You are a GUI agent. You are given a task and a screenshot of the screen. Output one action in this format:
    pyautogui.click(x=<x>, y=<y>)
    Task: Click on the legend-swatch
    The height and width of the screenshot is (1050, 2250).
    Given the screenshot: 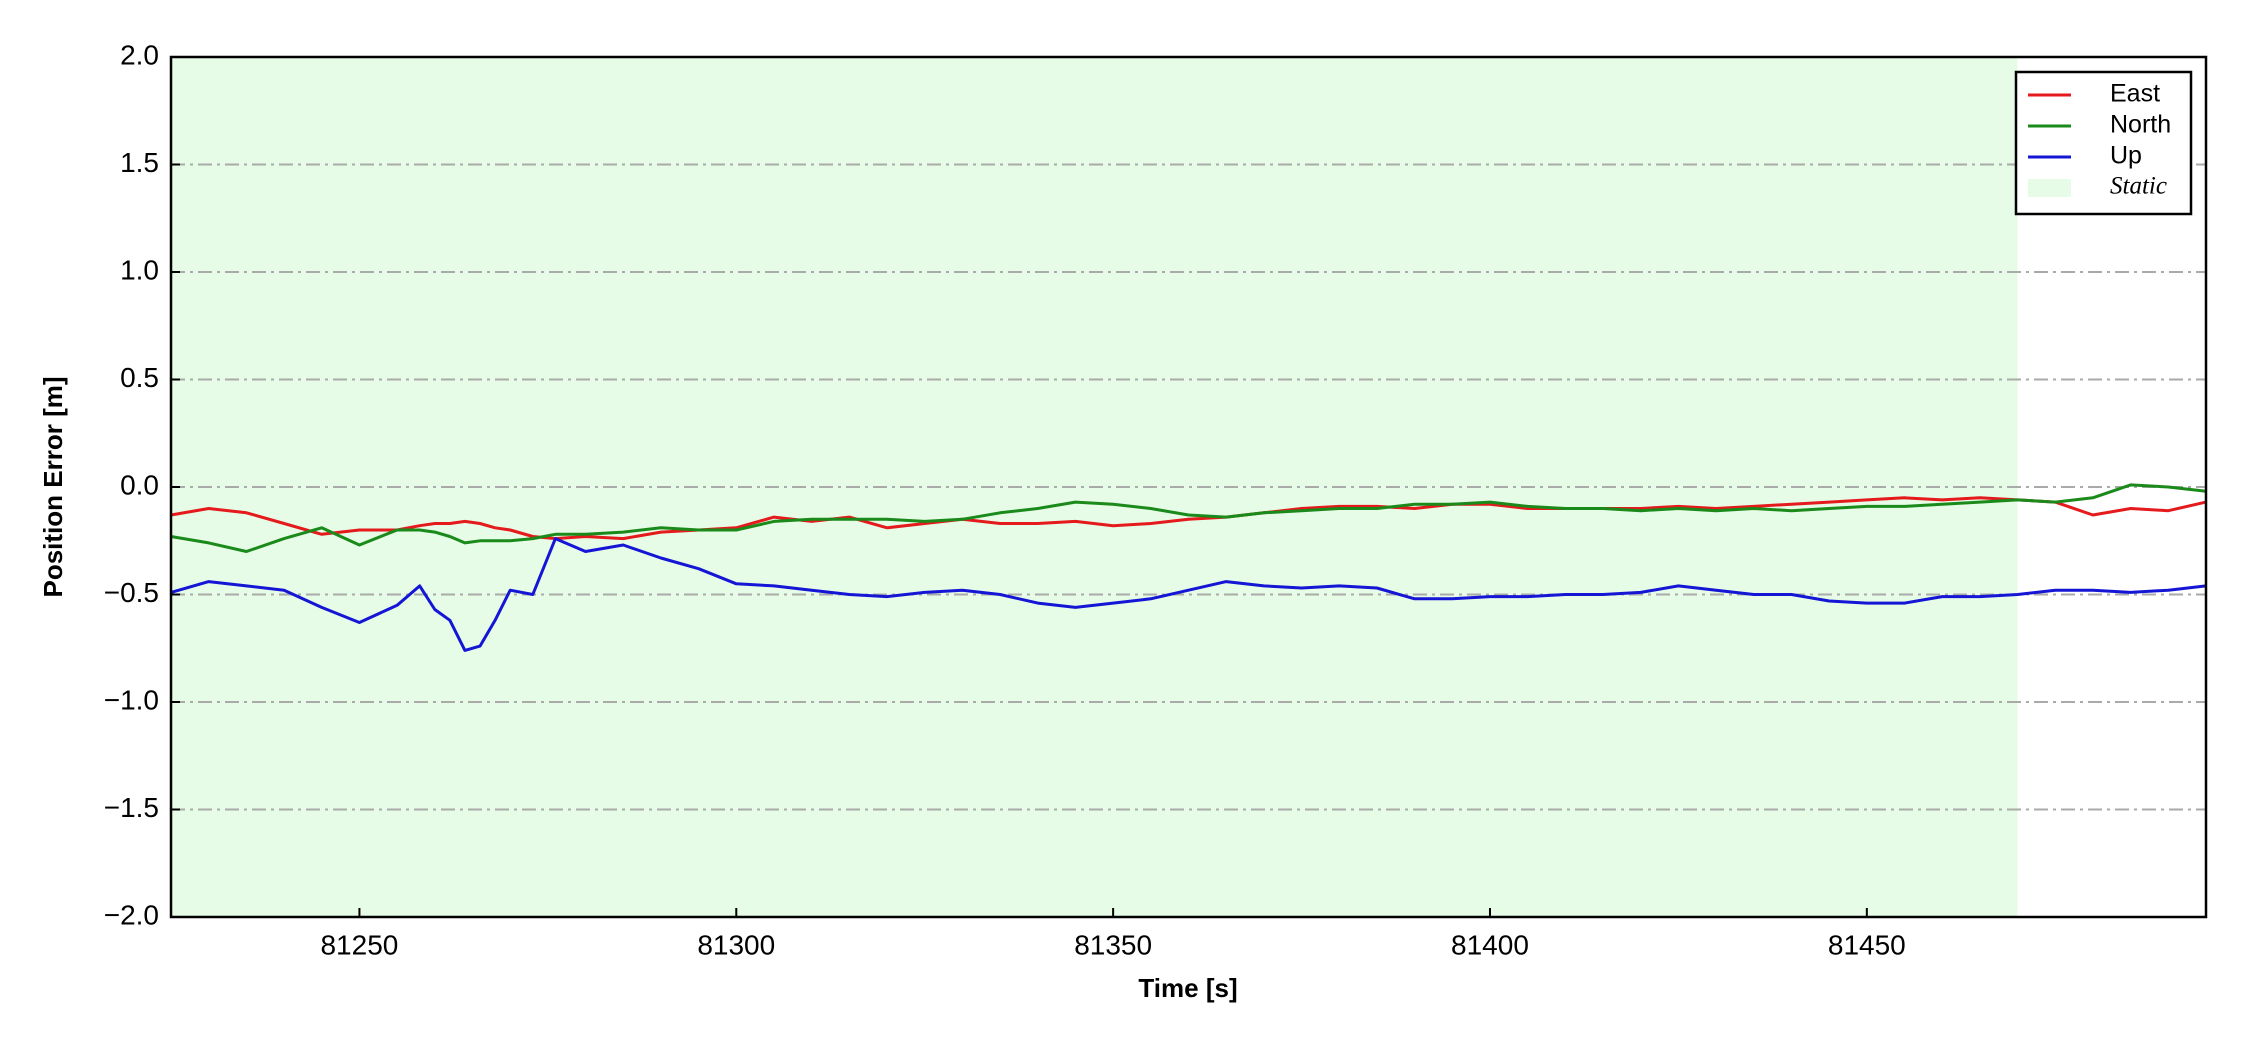 What is the action you would take?
    pyautogui.click(x=2049, y=188)
    